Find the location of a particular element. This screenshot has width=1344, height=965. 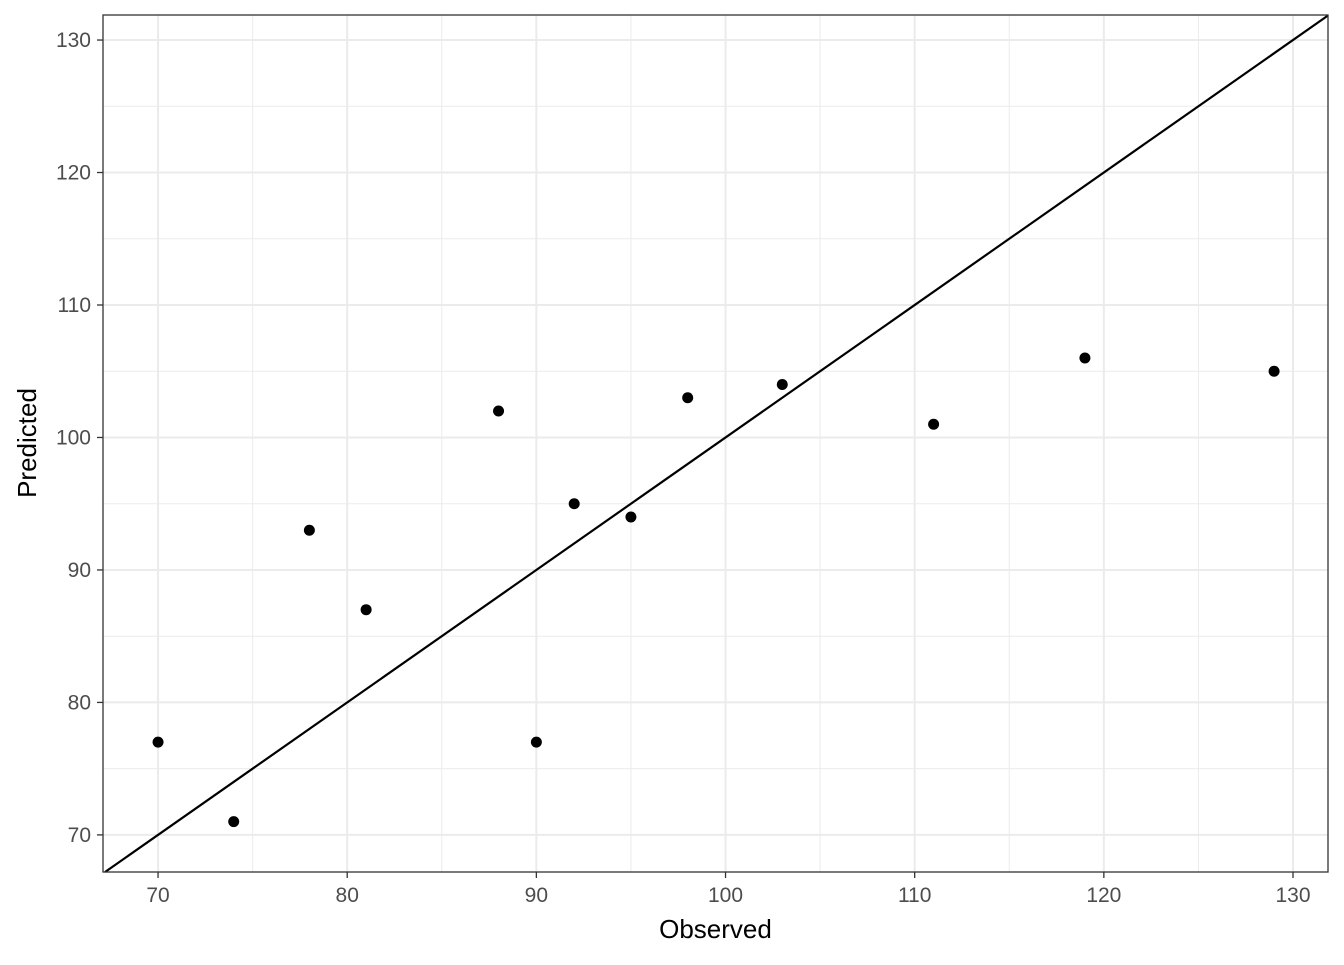

x-tick-label: 80 is located at coordinates (347, 895).